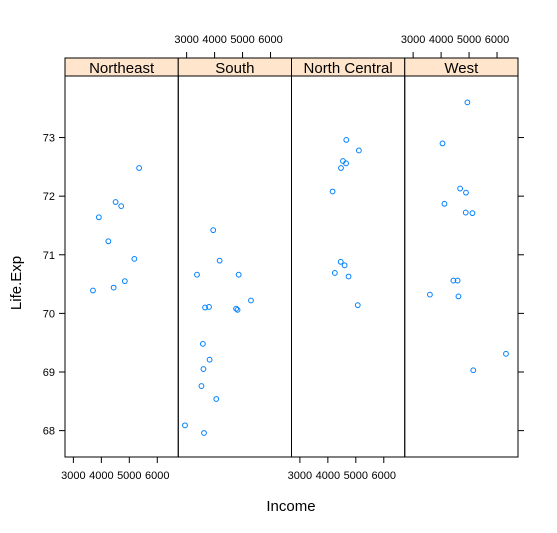 The width and height of the screenshot is (557, 533). I want to click on panel-strip-label: North Central, so click(348, 68).